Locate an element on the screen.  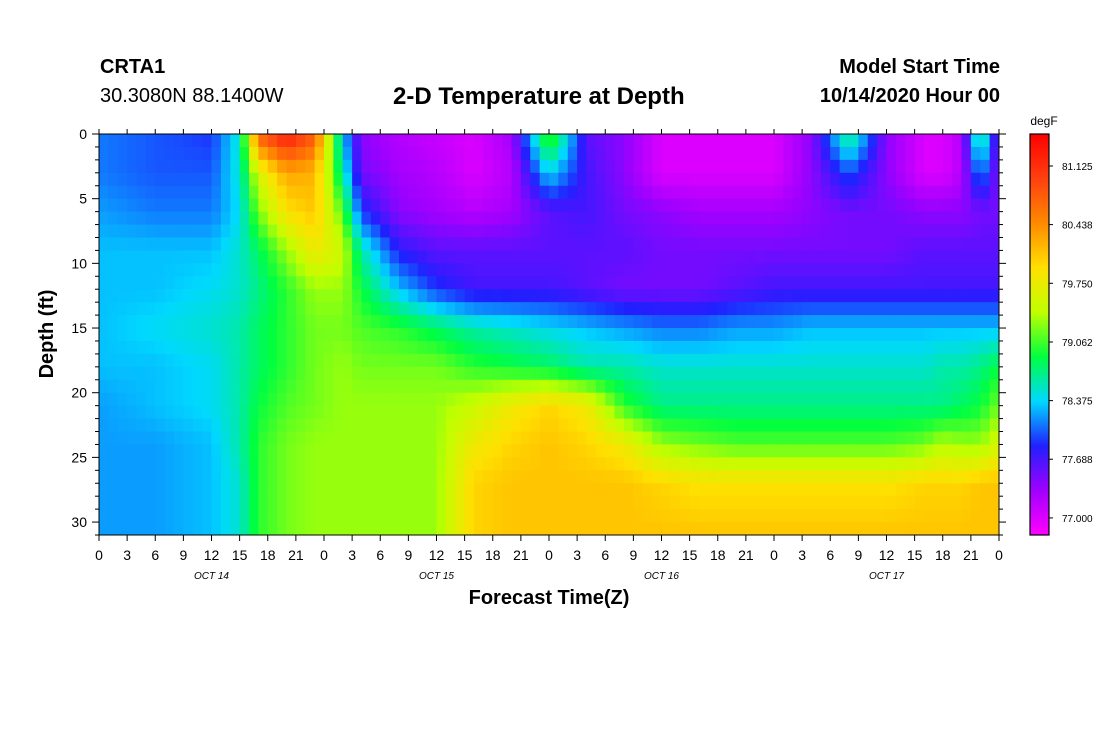
colorbar-label: 81.125 is located at coordinates (1077, 167).